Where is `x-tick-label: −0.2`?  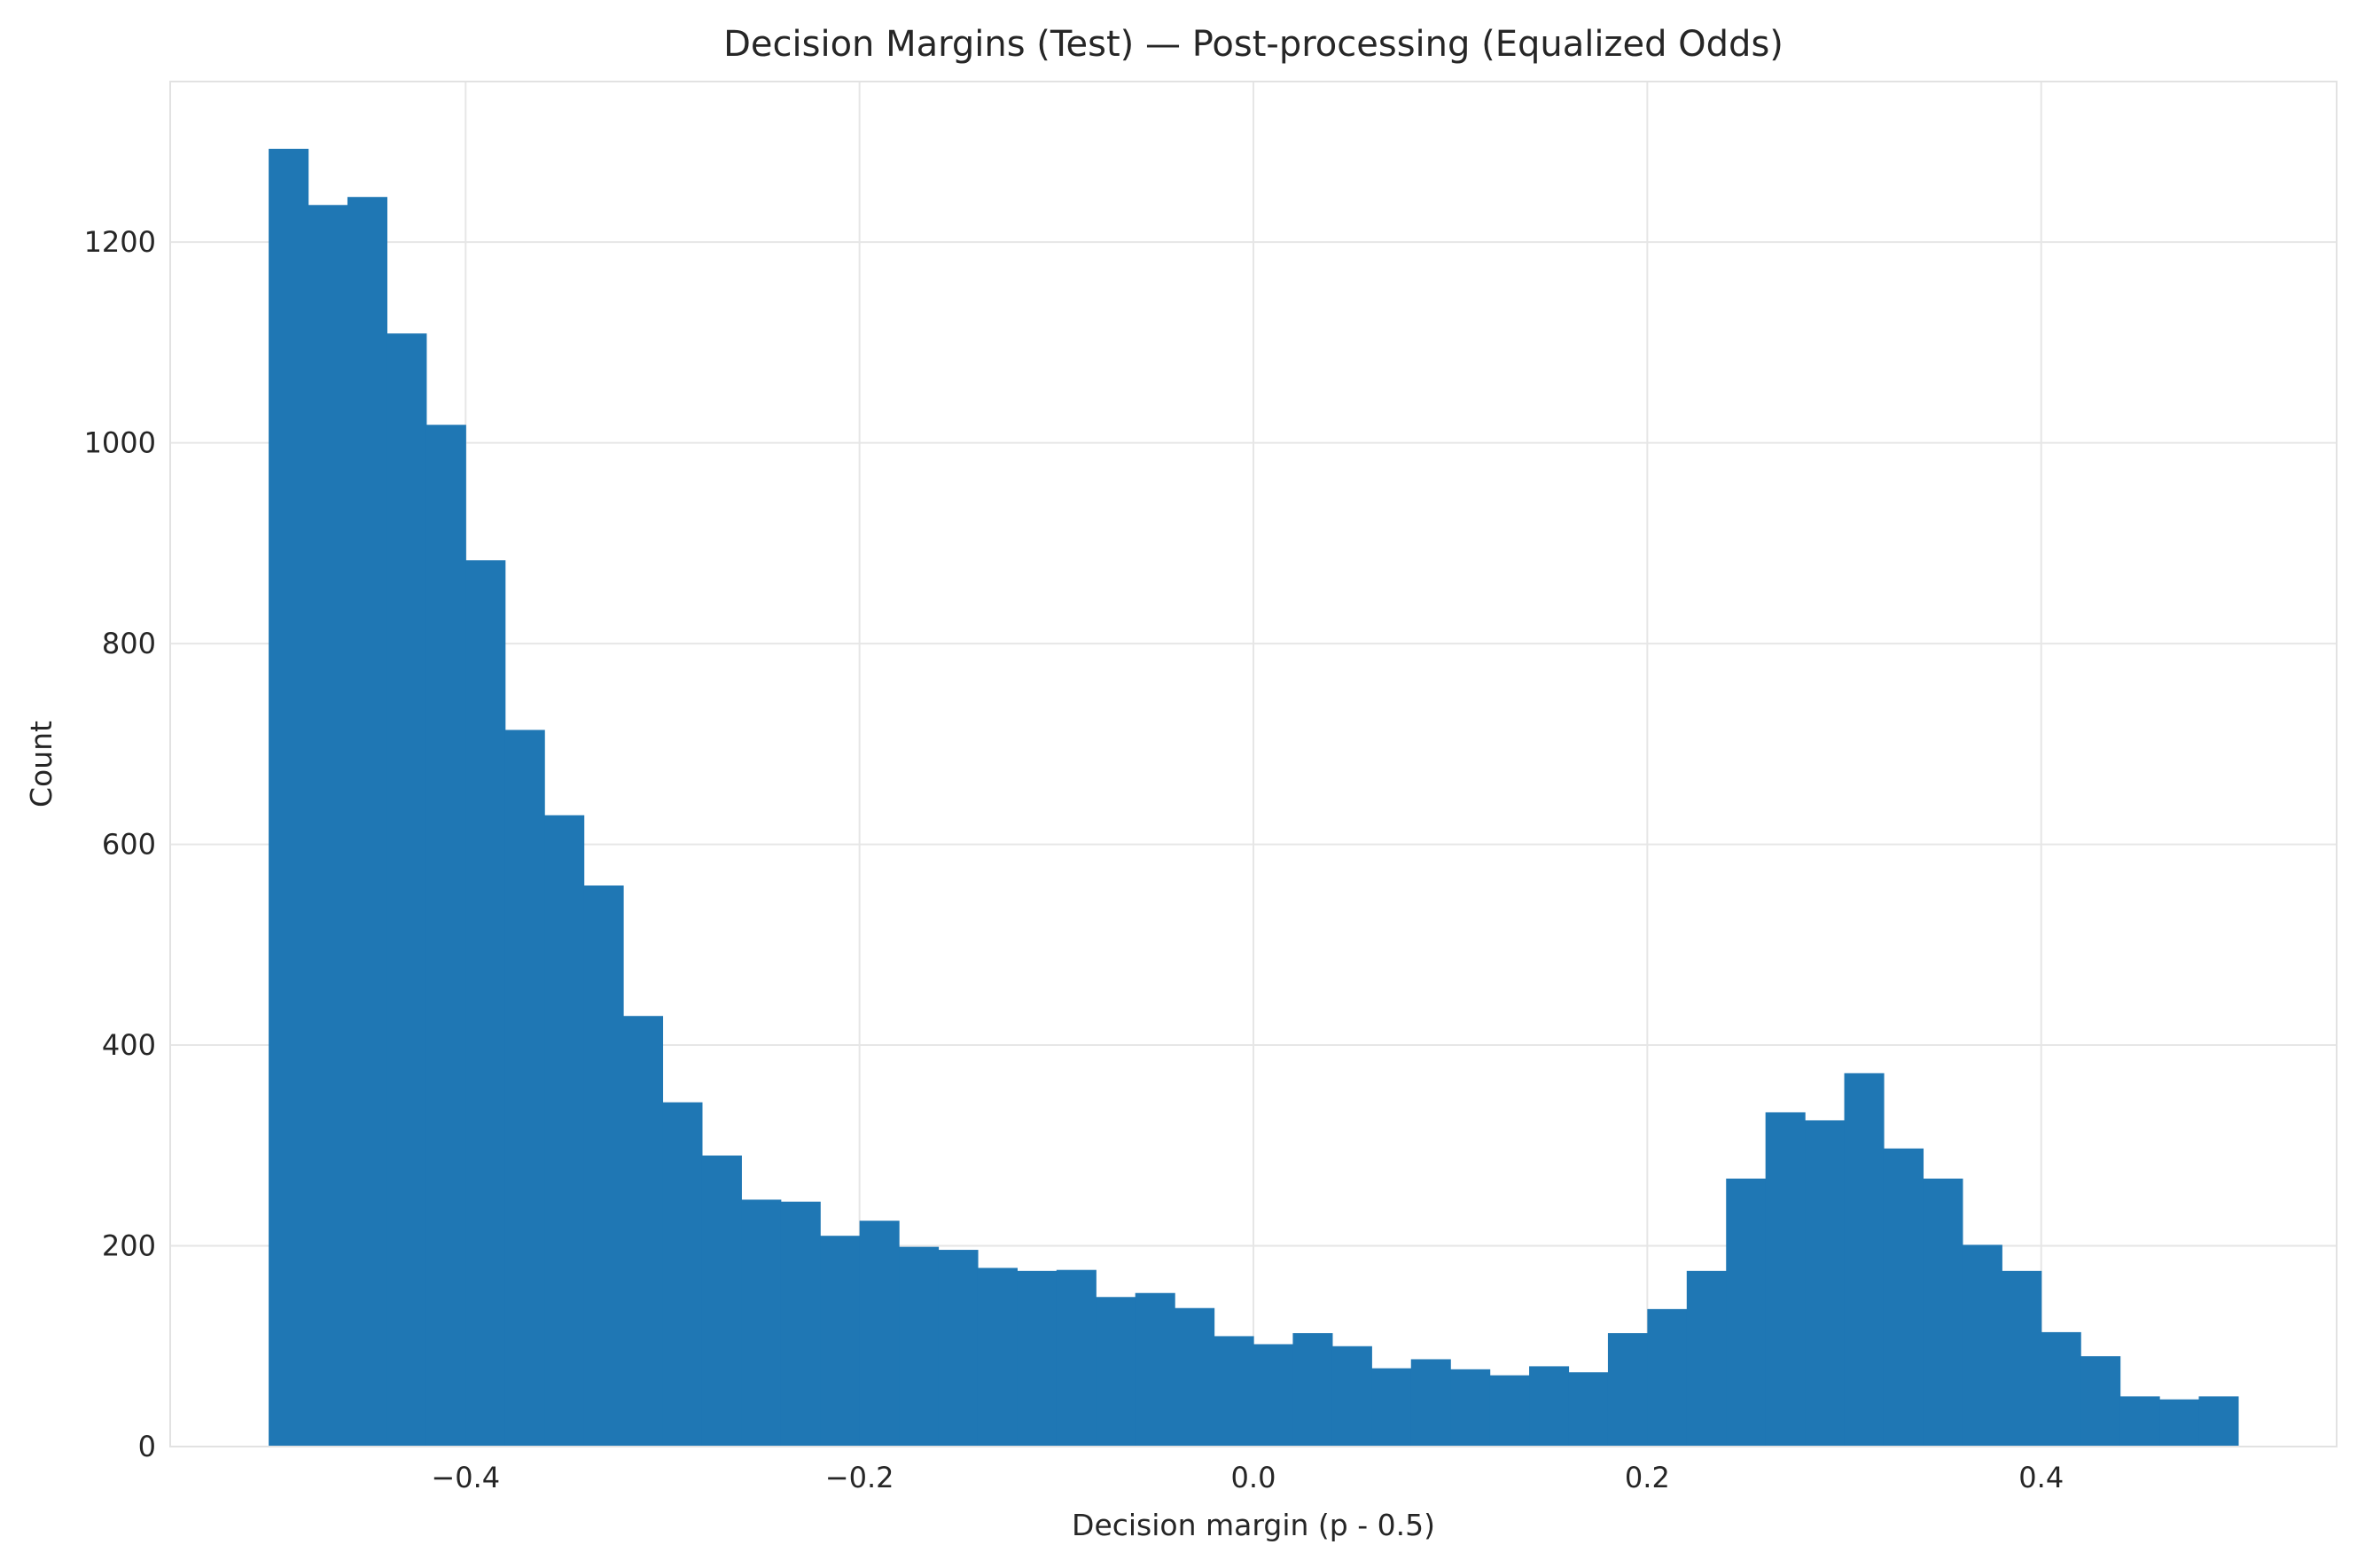
x-tick-label: −0.2 is located at coordinates (859, 1477).